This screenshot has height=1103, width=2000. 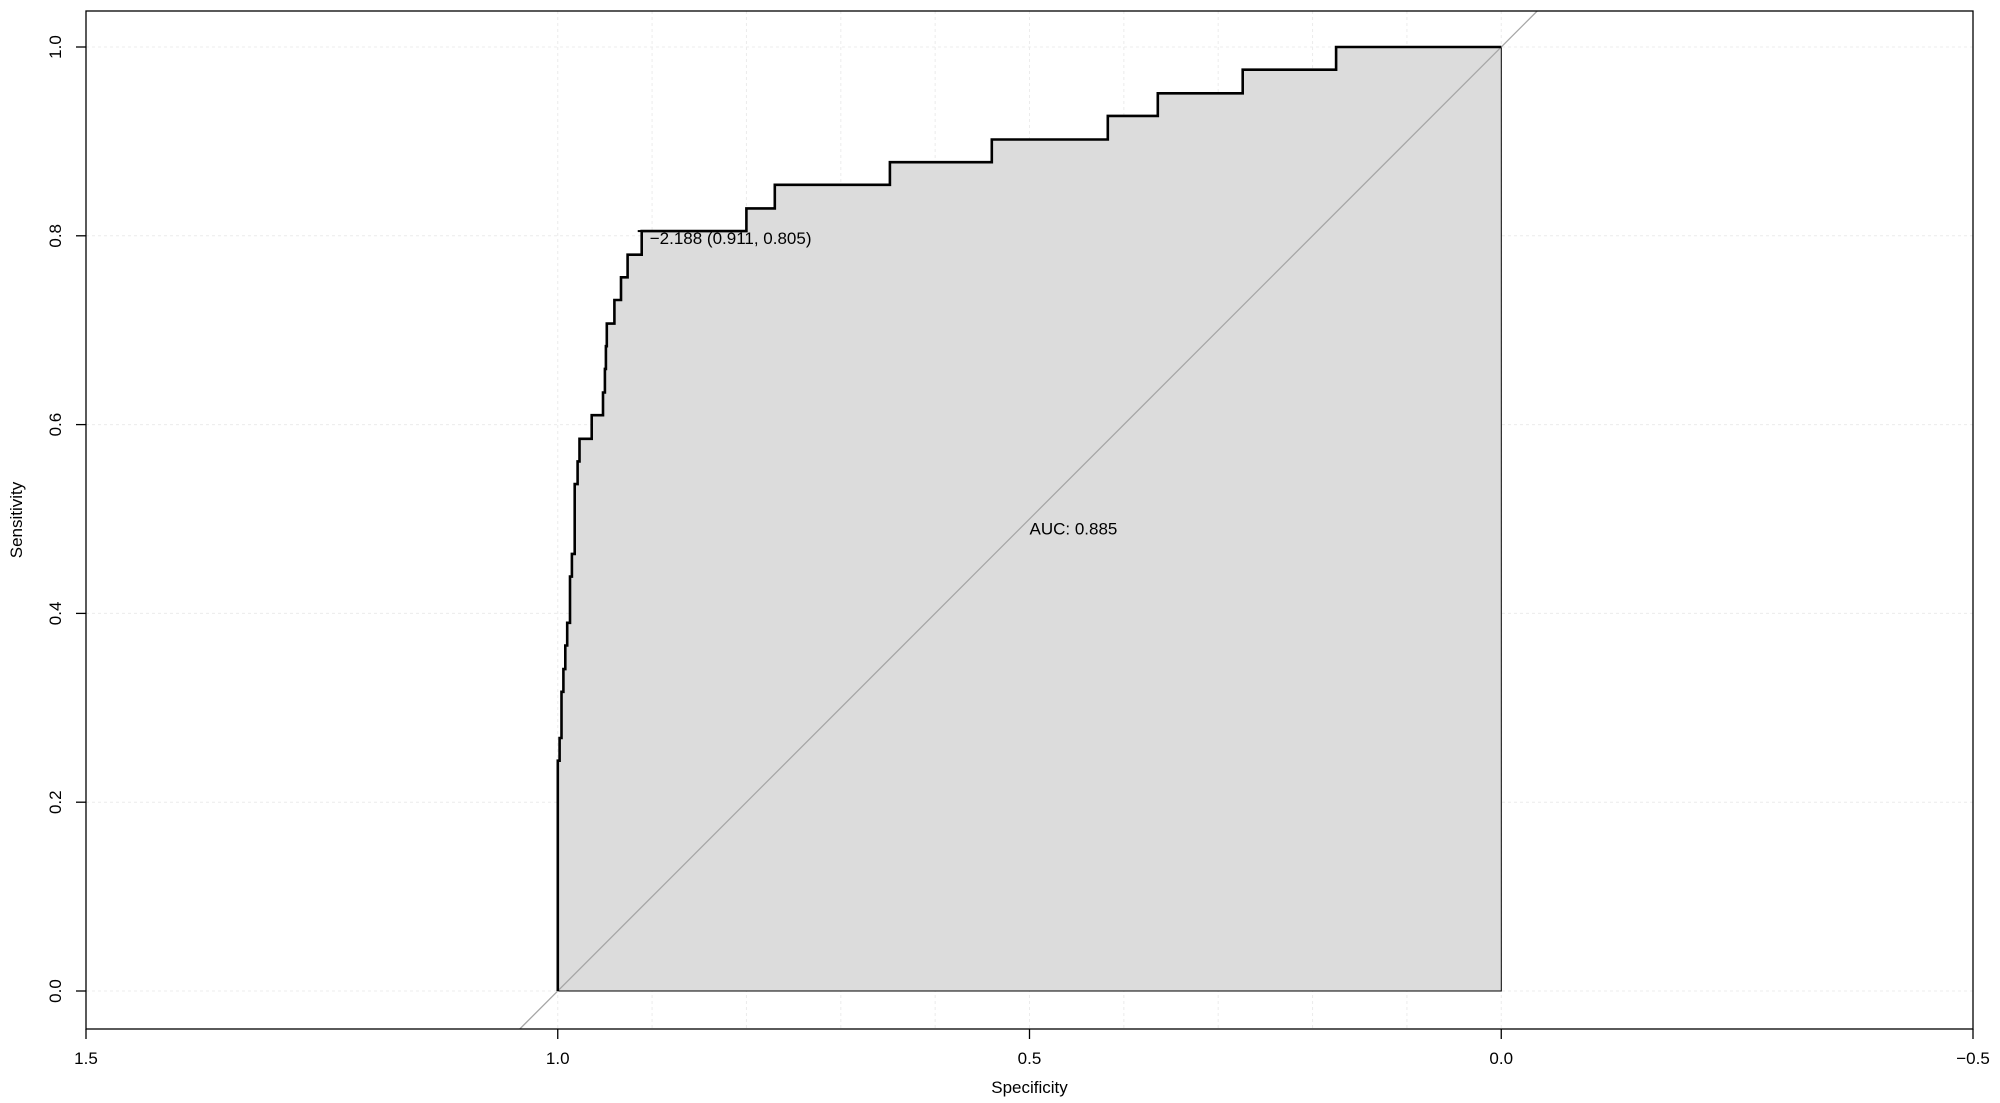 What do you see at coordinates (1074, 528) in the screenshot?
I see `auc-label: AUC: 0.885` at bounding box center [1074, 528].